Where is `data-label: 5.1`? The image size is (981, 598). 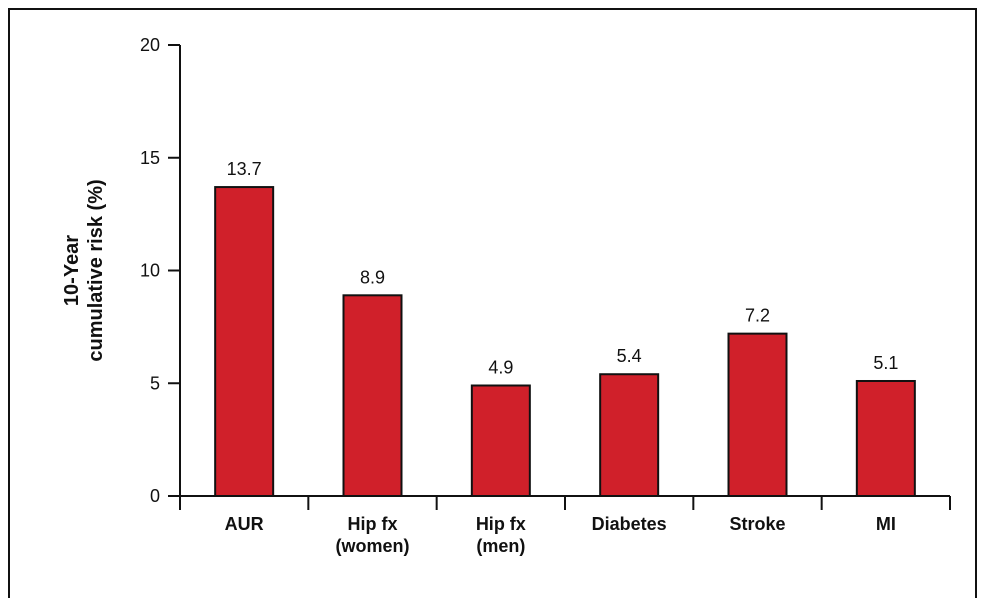
data-label: 5.1 is located at coordinates (885, 363).